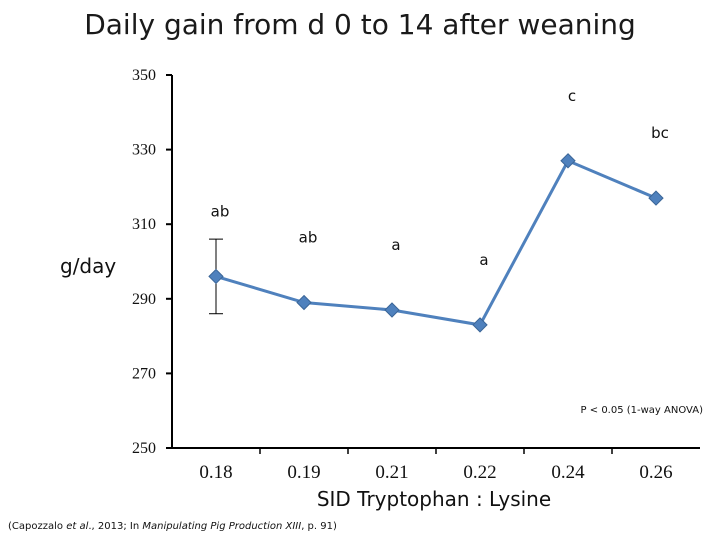 The height and width of the screenshot is (540, 720). I want to click on citation-prefix: (Capozzalo, so click(37, 526).